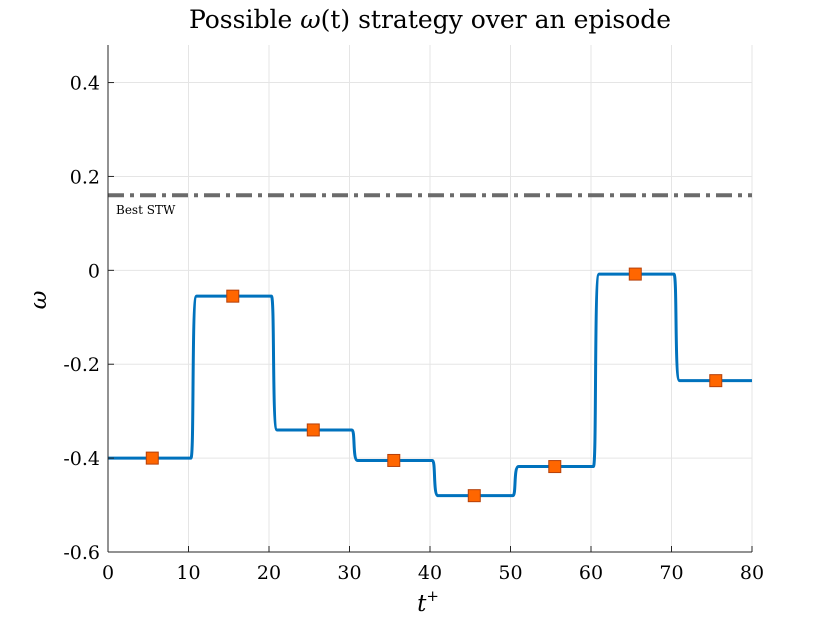 This screenshot has height=623, width=830. What do you see at coordinates (310, 19) in the screenshot?
I see `chart-title-omega: ω` at bounding box center [310, 19].